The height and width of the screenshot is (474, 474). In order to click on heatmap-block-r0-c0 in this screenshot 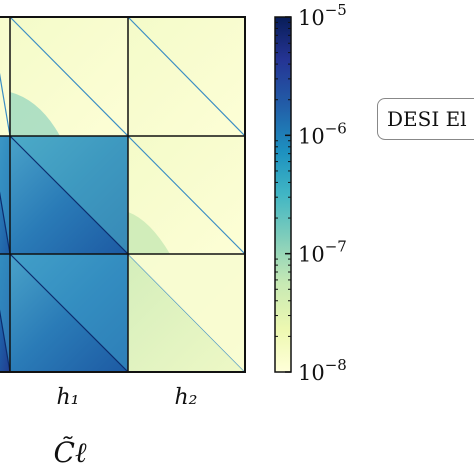, I will do `click(5, 76)`.